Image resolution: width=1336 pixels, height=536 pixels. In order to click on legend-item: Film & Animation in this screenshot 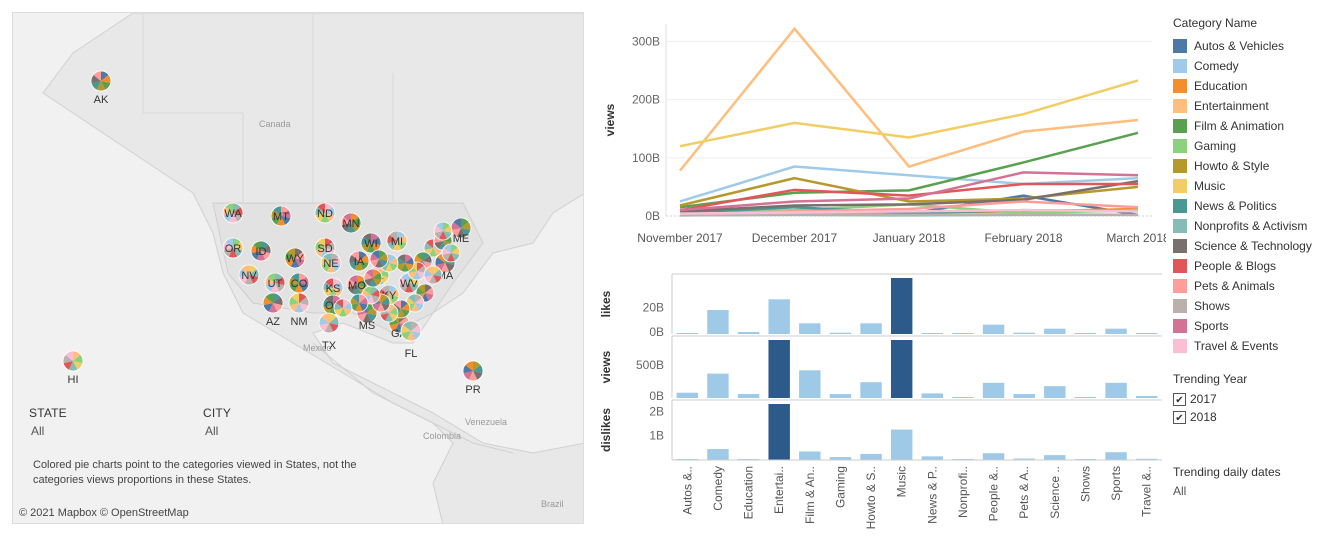, I will do `click(1253, 126)`.